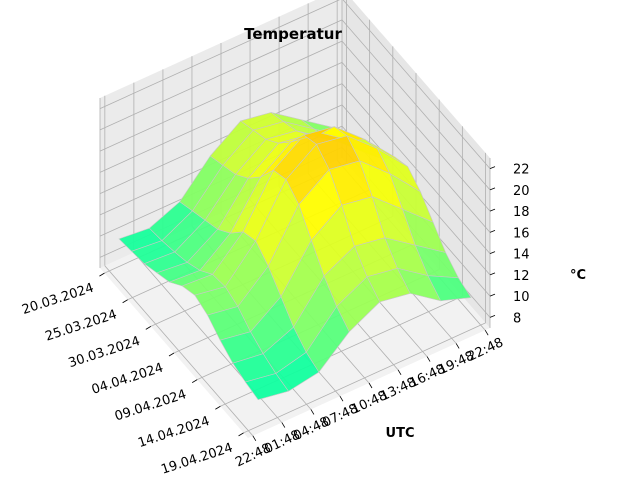  What do you see at coordinates (400, 433) in the screenshot?
I see `y-axis-label: UTC` at bounding box center [400, 433].